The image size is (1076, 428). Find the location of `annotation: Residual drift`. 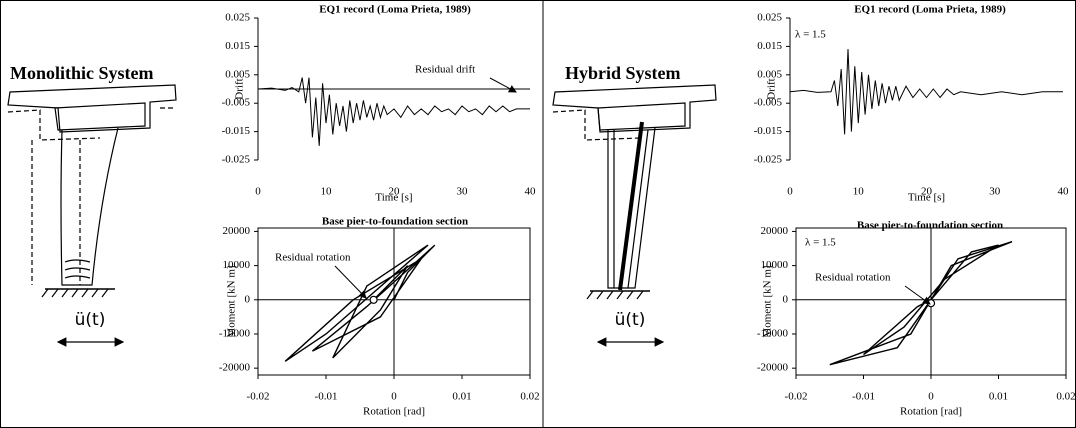

annotation: Residual drift is located at coordinates (445, 70).